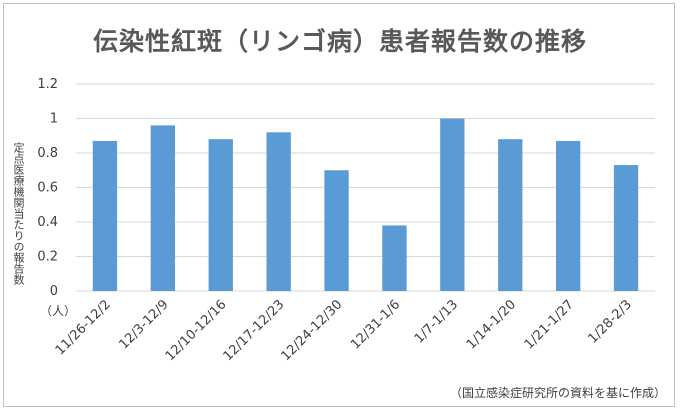 This screenshot has height=412, width=680. What do you see at coordinates (436, 321) in the screenshot?
I see `x-tick-label: 1/7-1/13` at bounding box center [436, 321].